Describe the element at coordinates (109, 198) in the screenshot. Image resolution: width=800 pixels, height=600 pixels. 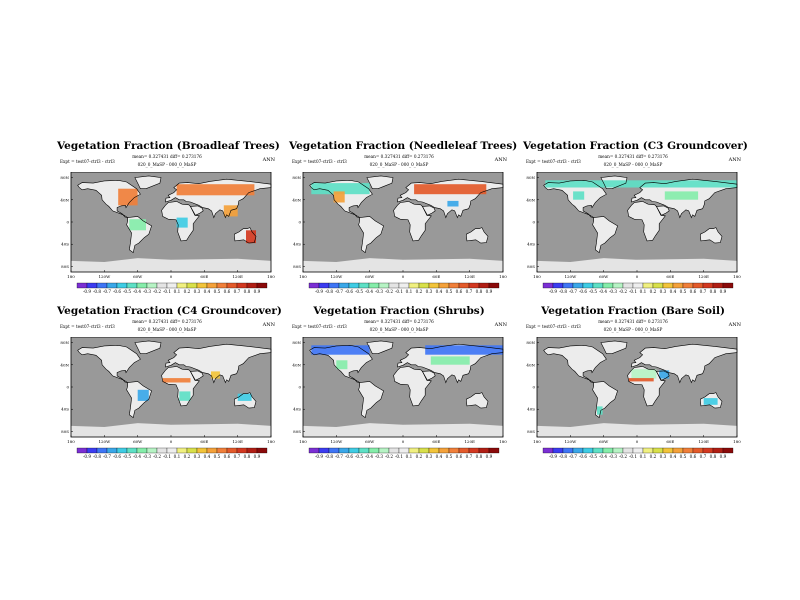
I see `coast-north-america` at that location.